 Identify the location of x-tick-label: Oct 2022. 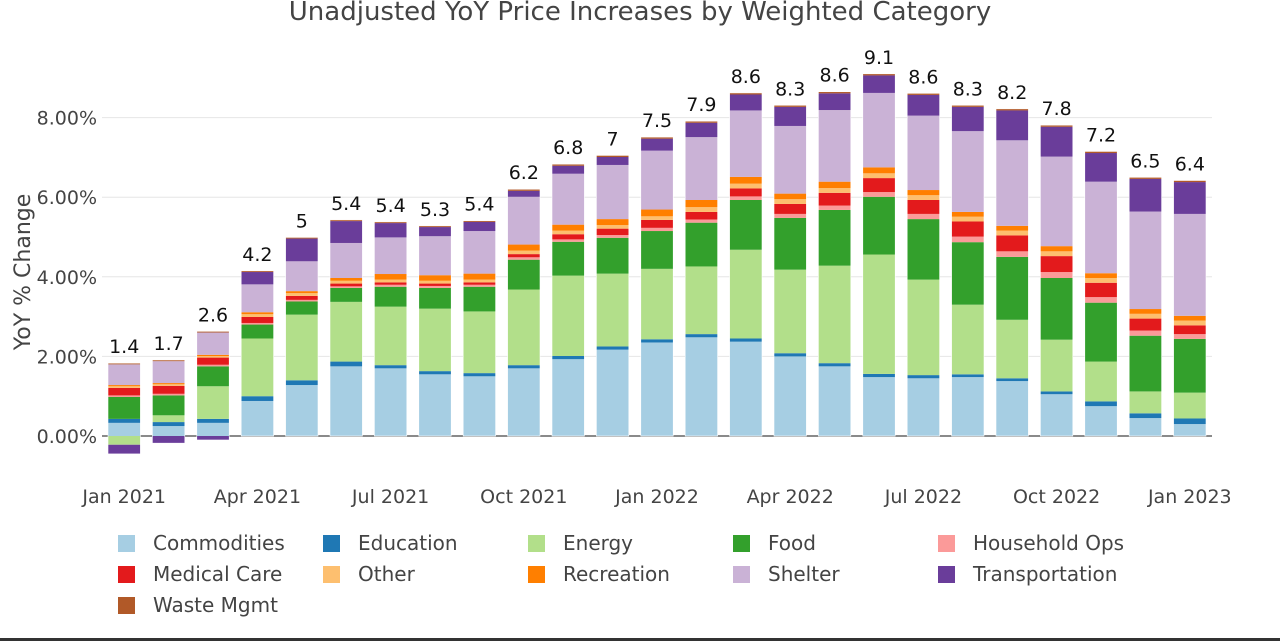
(1056, 497).